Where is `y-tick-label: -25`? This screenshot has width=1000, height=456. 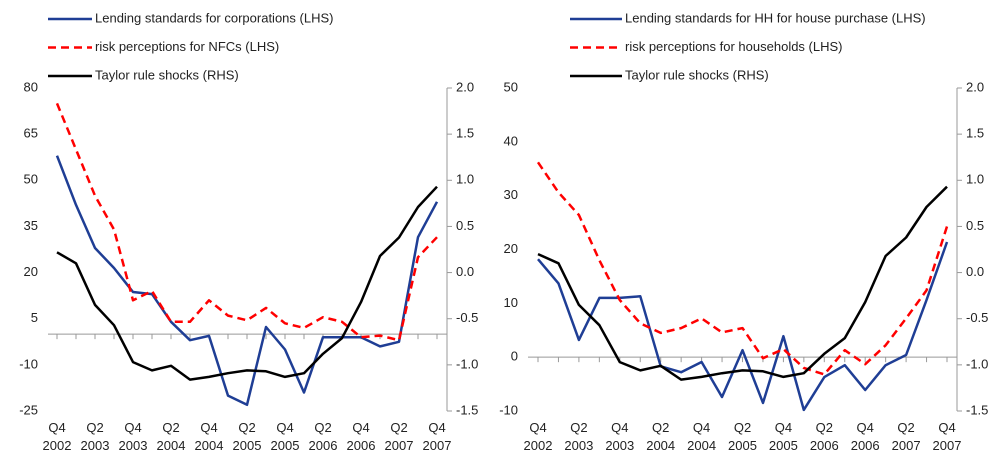
y-tick-label: -25 is located at coordinates (28, 409).